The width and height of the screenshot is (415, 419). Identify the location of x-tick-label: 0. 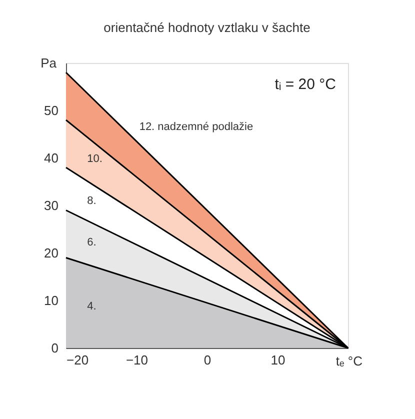
(208, 360).